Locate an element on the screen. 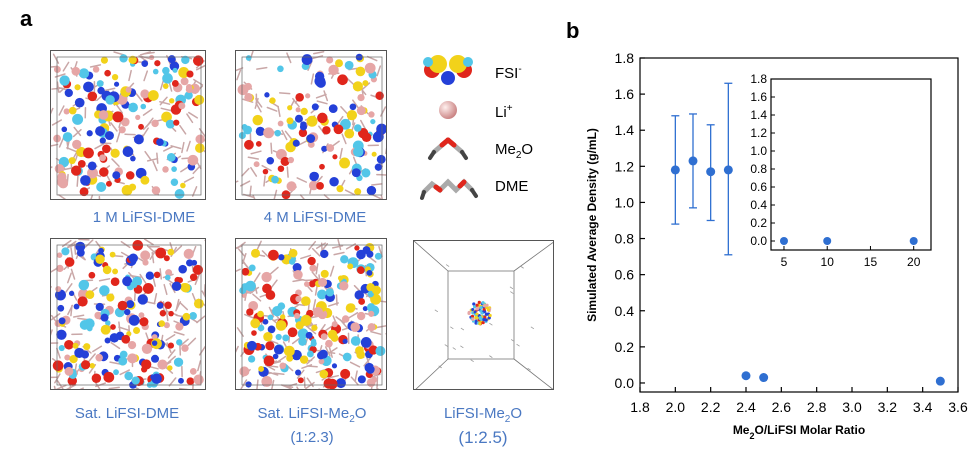  sim-render-sat-me2o is located at coordinates (311, 314).